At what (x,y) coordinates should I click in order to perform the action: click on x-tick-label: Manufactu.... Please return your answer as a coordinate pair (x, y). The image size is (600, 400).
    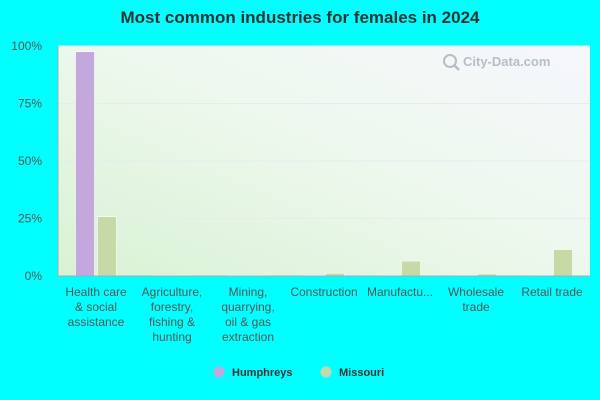
    Looking at the image, I should click on (400, 292).